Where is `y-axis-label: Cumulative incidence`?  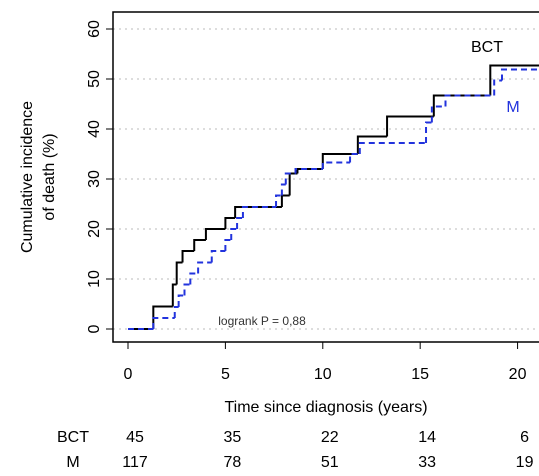
y-axis-label: Cumulative incidence is located at coordinates (27, 177).